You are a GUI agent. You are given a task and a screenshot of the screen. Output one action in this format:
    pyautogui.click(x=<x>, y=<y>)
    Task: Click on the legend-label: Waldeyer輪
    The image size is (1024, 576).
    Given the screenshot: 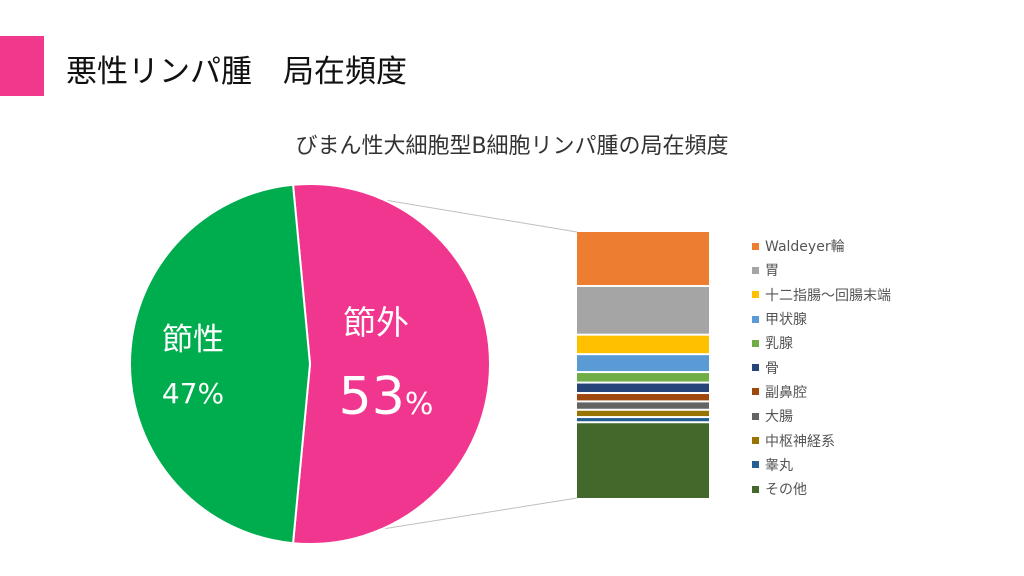 What is the action you would take?
    pyautogui.click(x=805, y=247)
    